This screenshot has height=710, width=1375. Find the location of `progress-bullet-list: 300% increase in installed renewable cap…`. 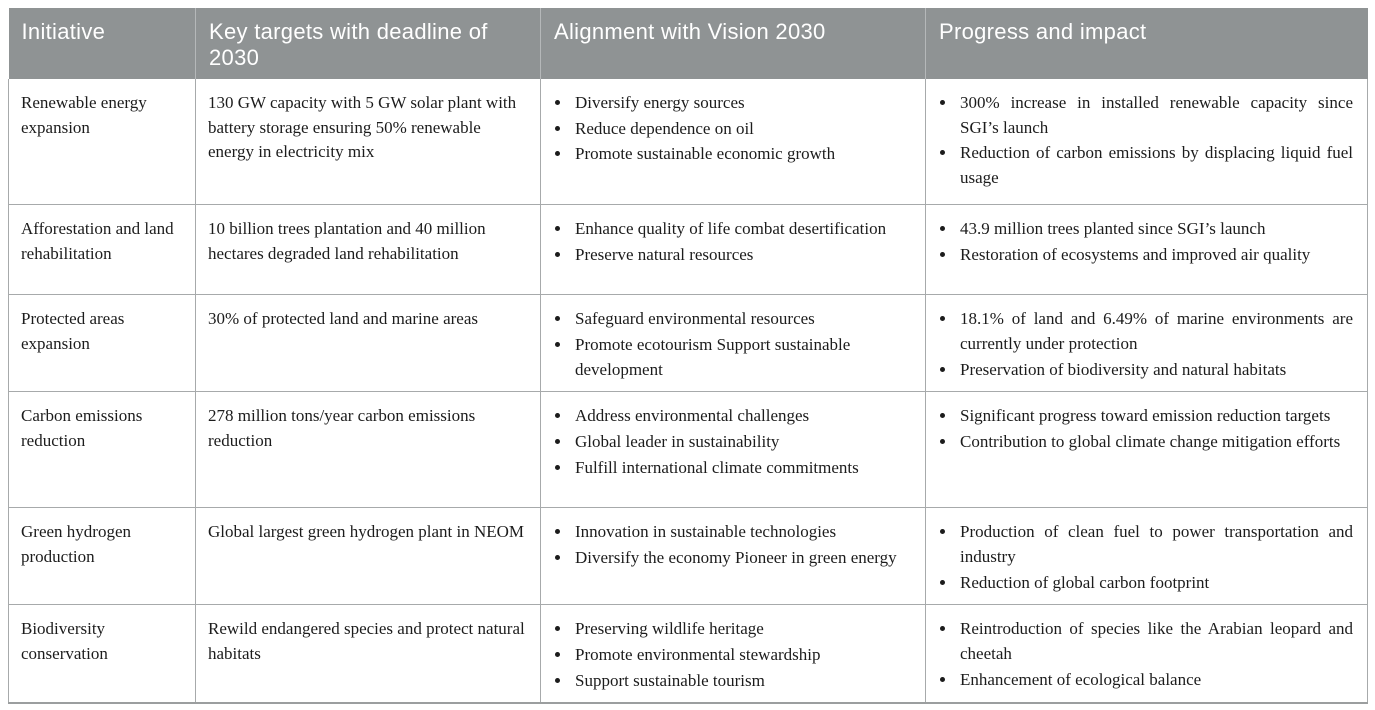

progress-bullet-list: 300% increase in installed renewable cap… is located at coordinates (1145, 141).